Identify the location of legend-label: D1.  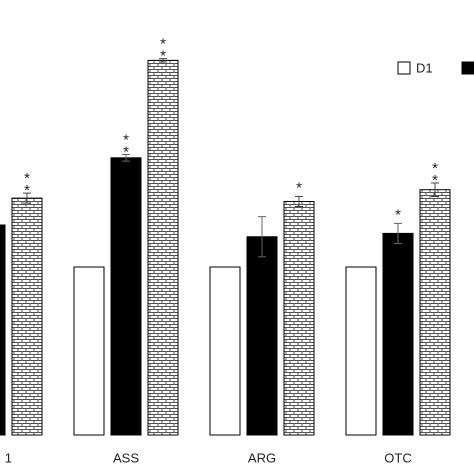
(424, 67).